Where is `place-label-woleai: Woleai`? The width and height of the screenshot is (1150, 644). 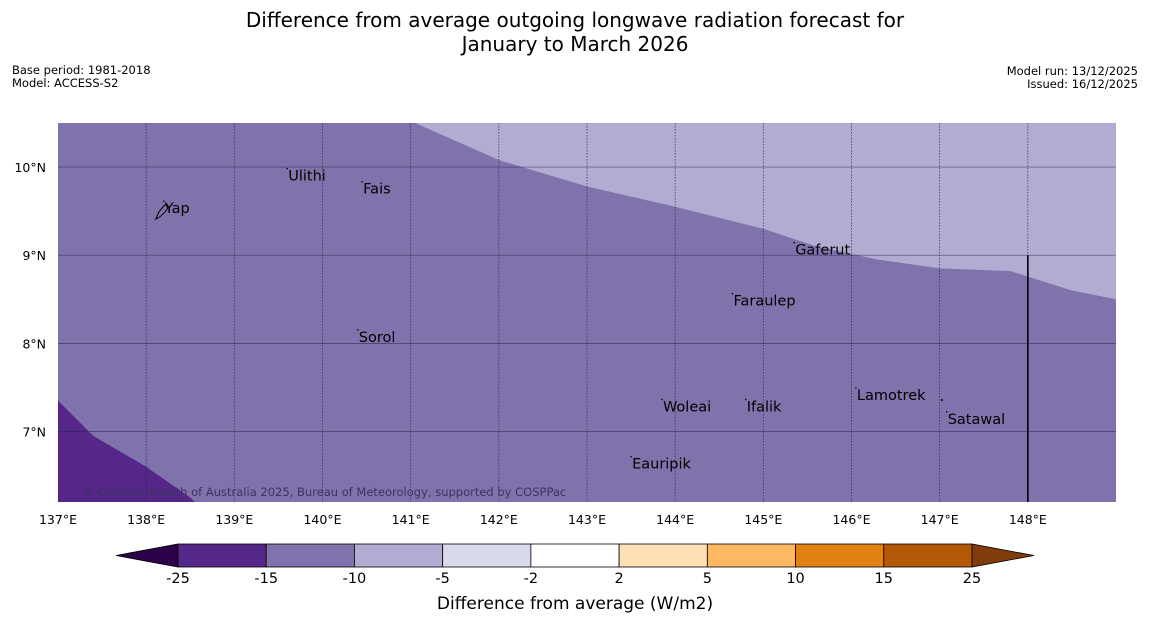 place-label-woleai: Woleai is located at coordinates (687, 407).